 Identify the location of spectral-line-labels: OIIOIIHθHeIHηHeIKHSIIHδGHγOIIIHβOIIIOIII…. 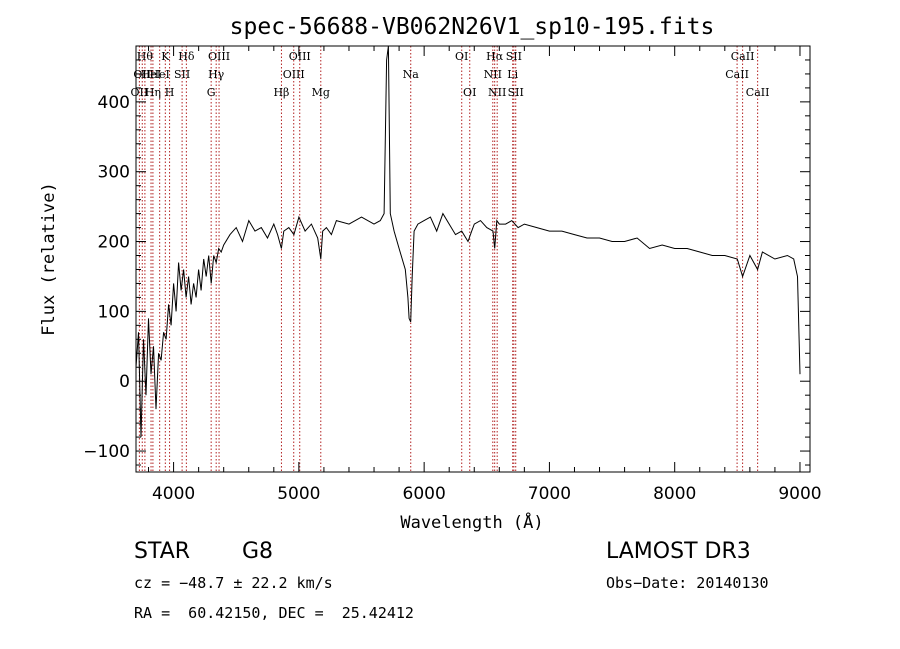
(450, 74).